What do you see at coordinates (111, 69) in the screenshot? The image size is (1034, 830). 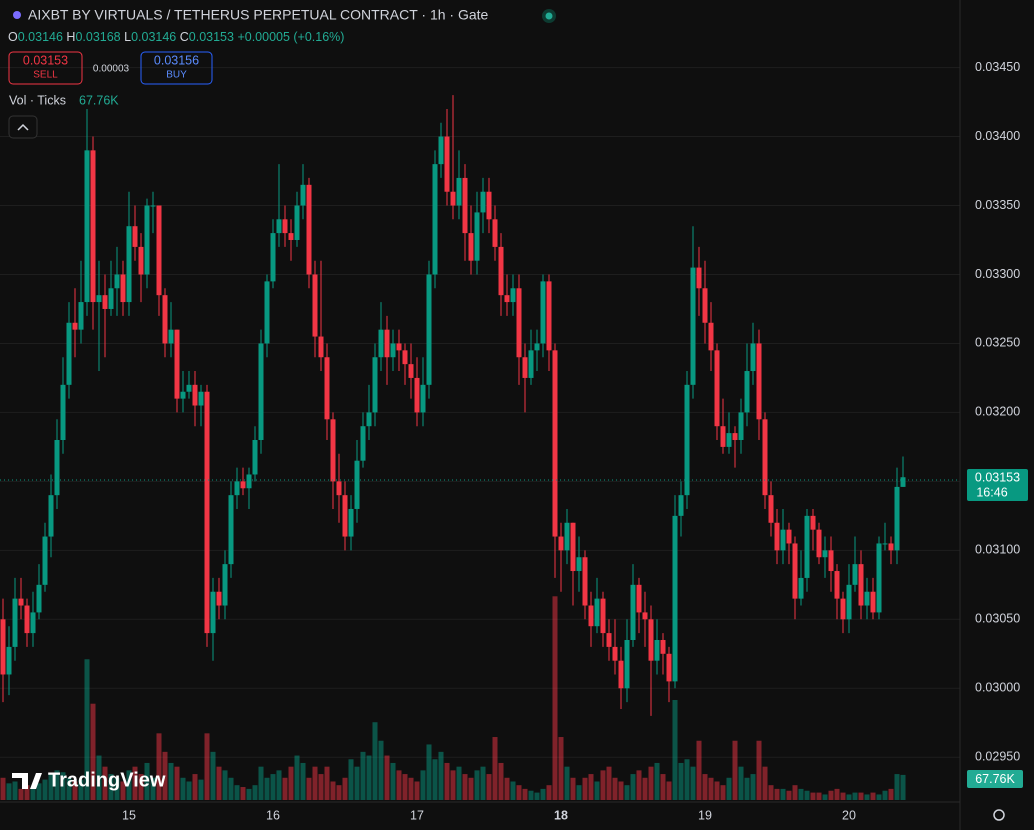 I see `spread: 0.00003` at bounding box center [111, 69].